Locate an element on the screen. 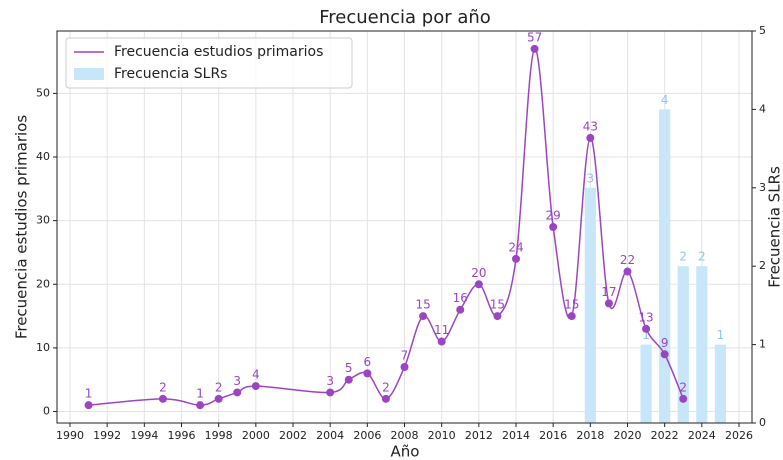 This screenshot has width=783, height=460. y2-tick-label: 1 is located at coordinates (762, 344).